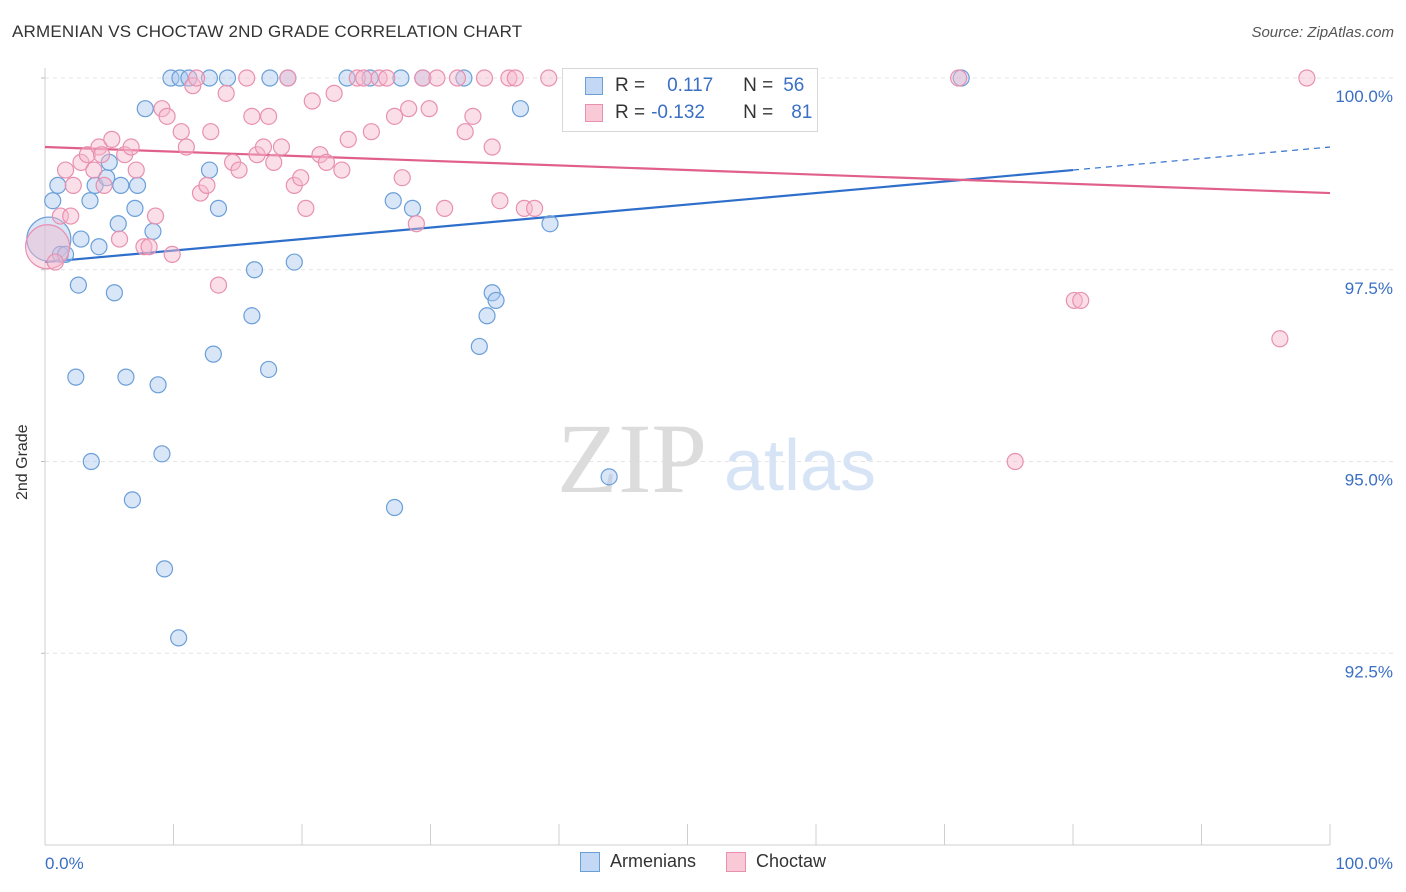 This screenshot has height=892, width=1406. I want to click on stats-legend: R = 0.117 N = 56 R = -0.132 N = 81, so click(690, 100).